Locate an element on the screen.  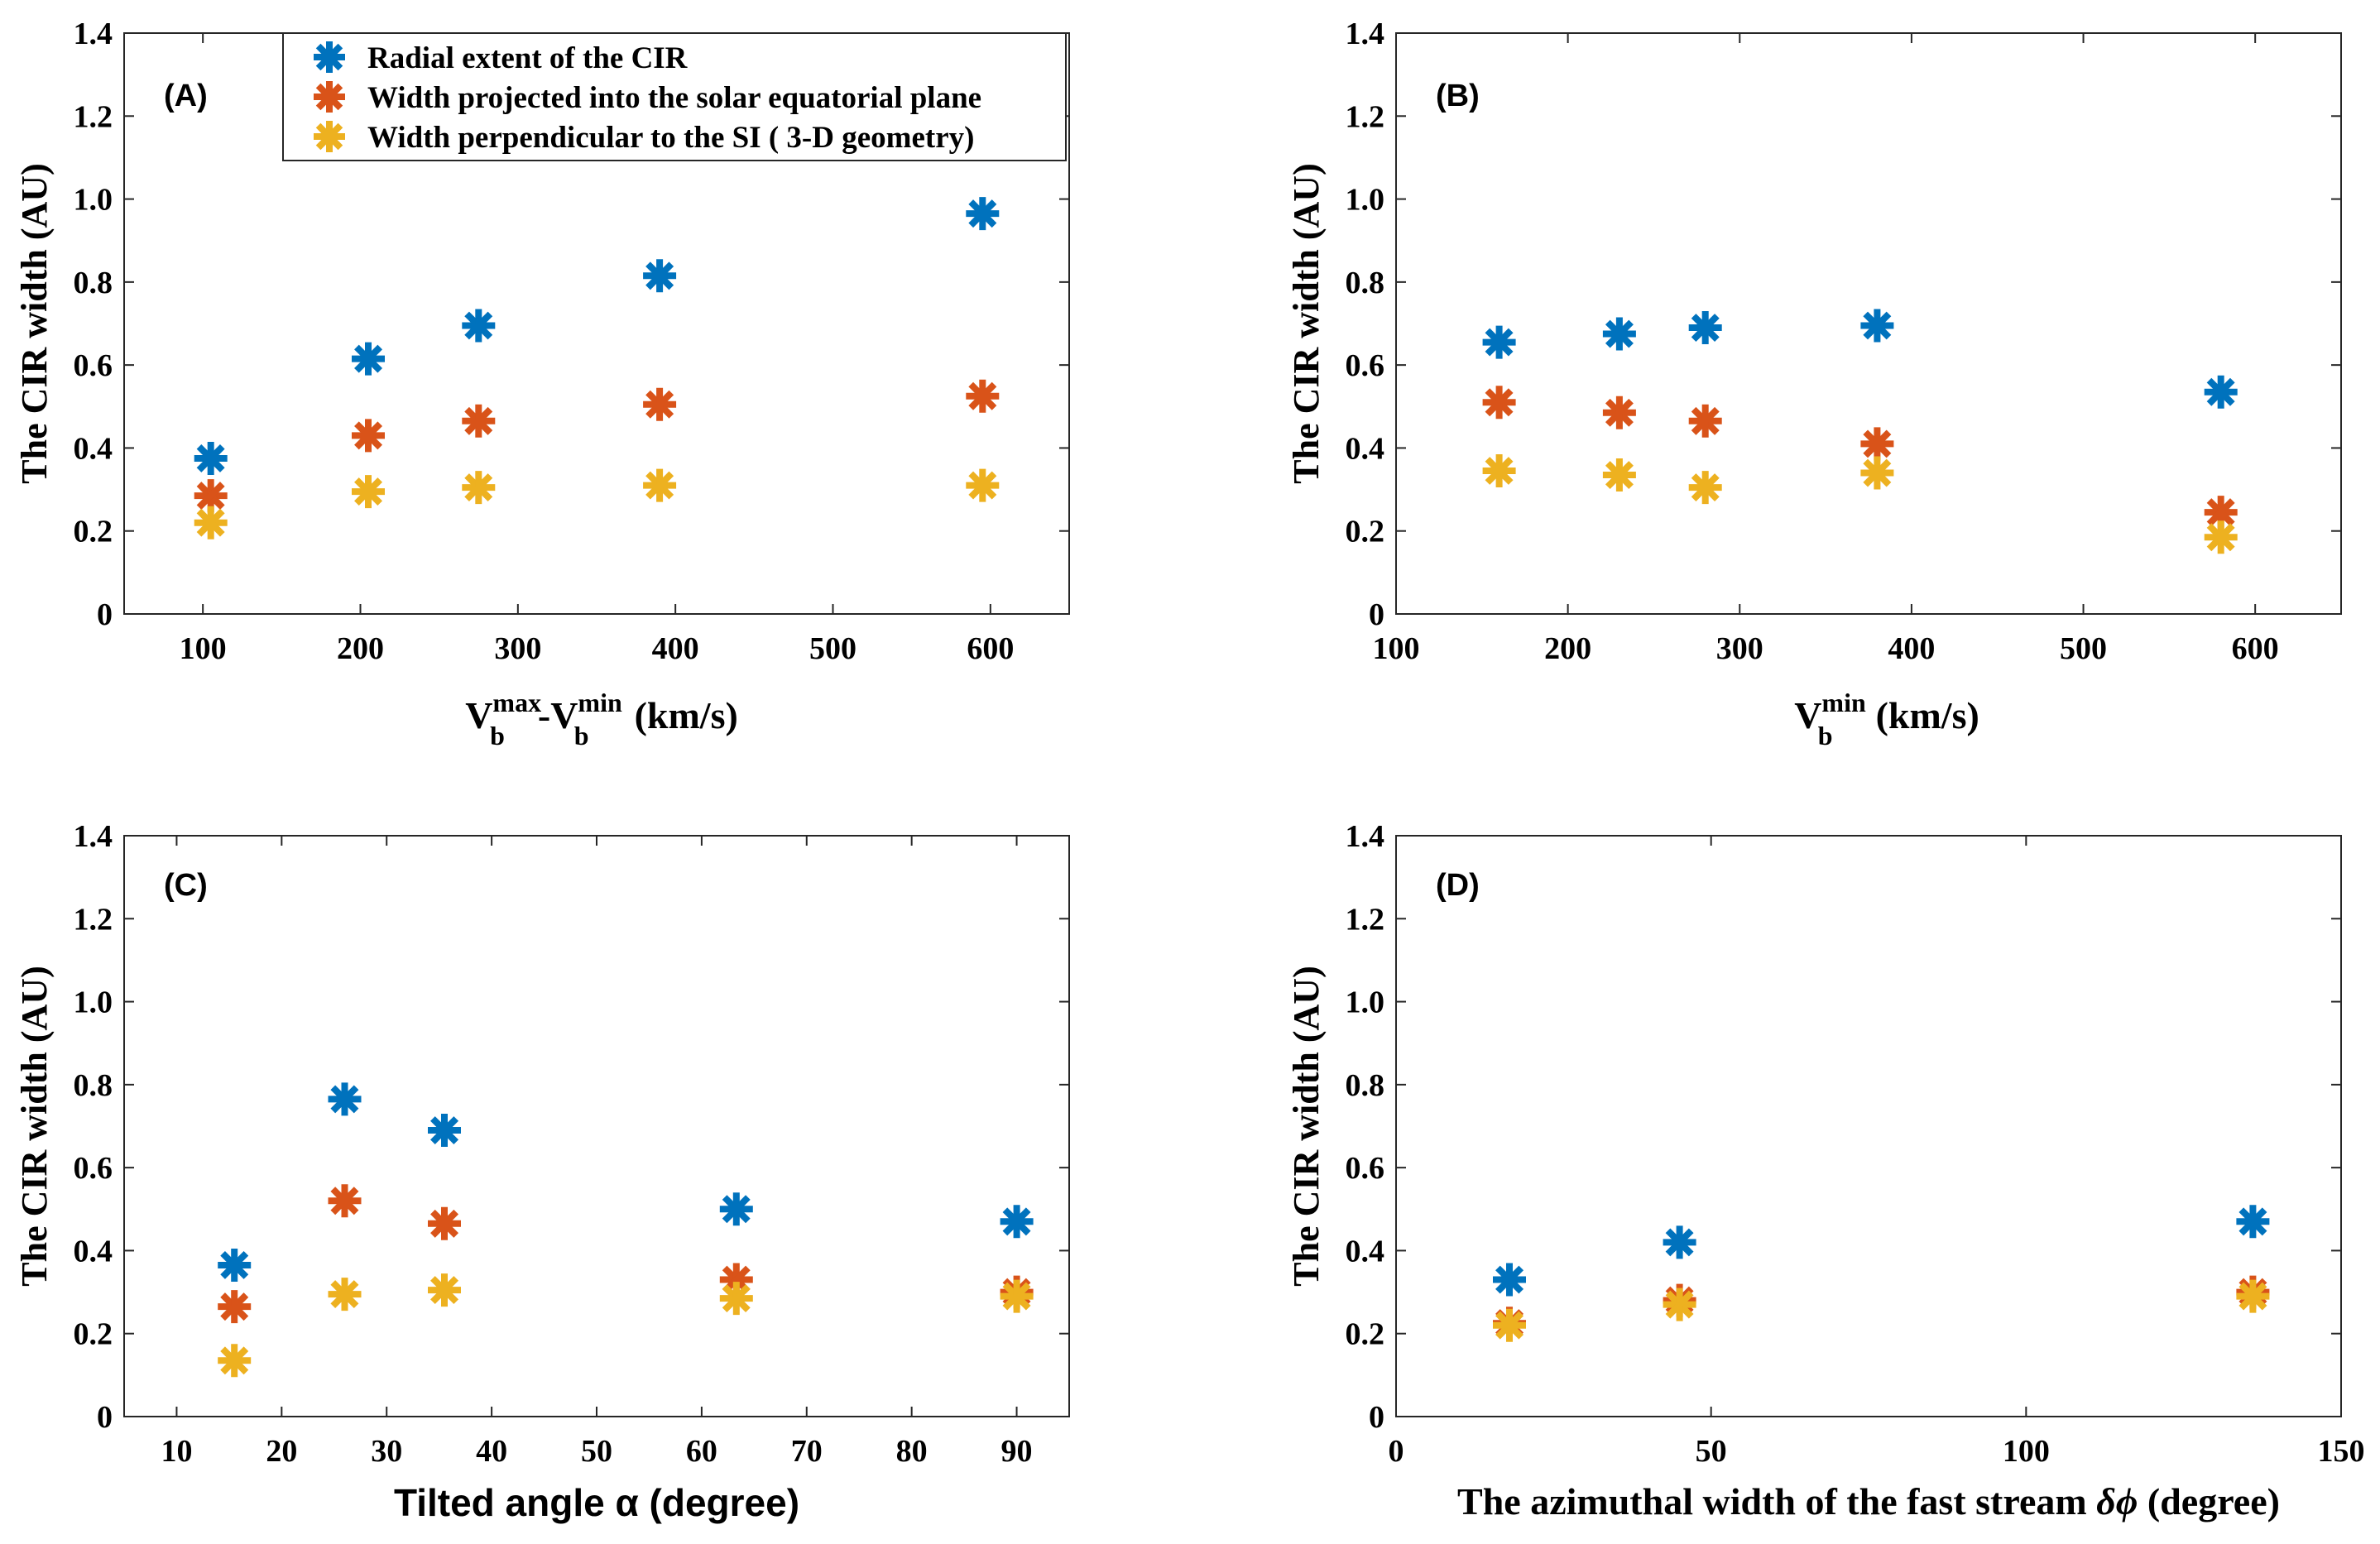
legend-box is located at coordinates (674, 97).